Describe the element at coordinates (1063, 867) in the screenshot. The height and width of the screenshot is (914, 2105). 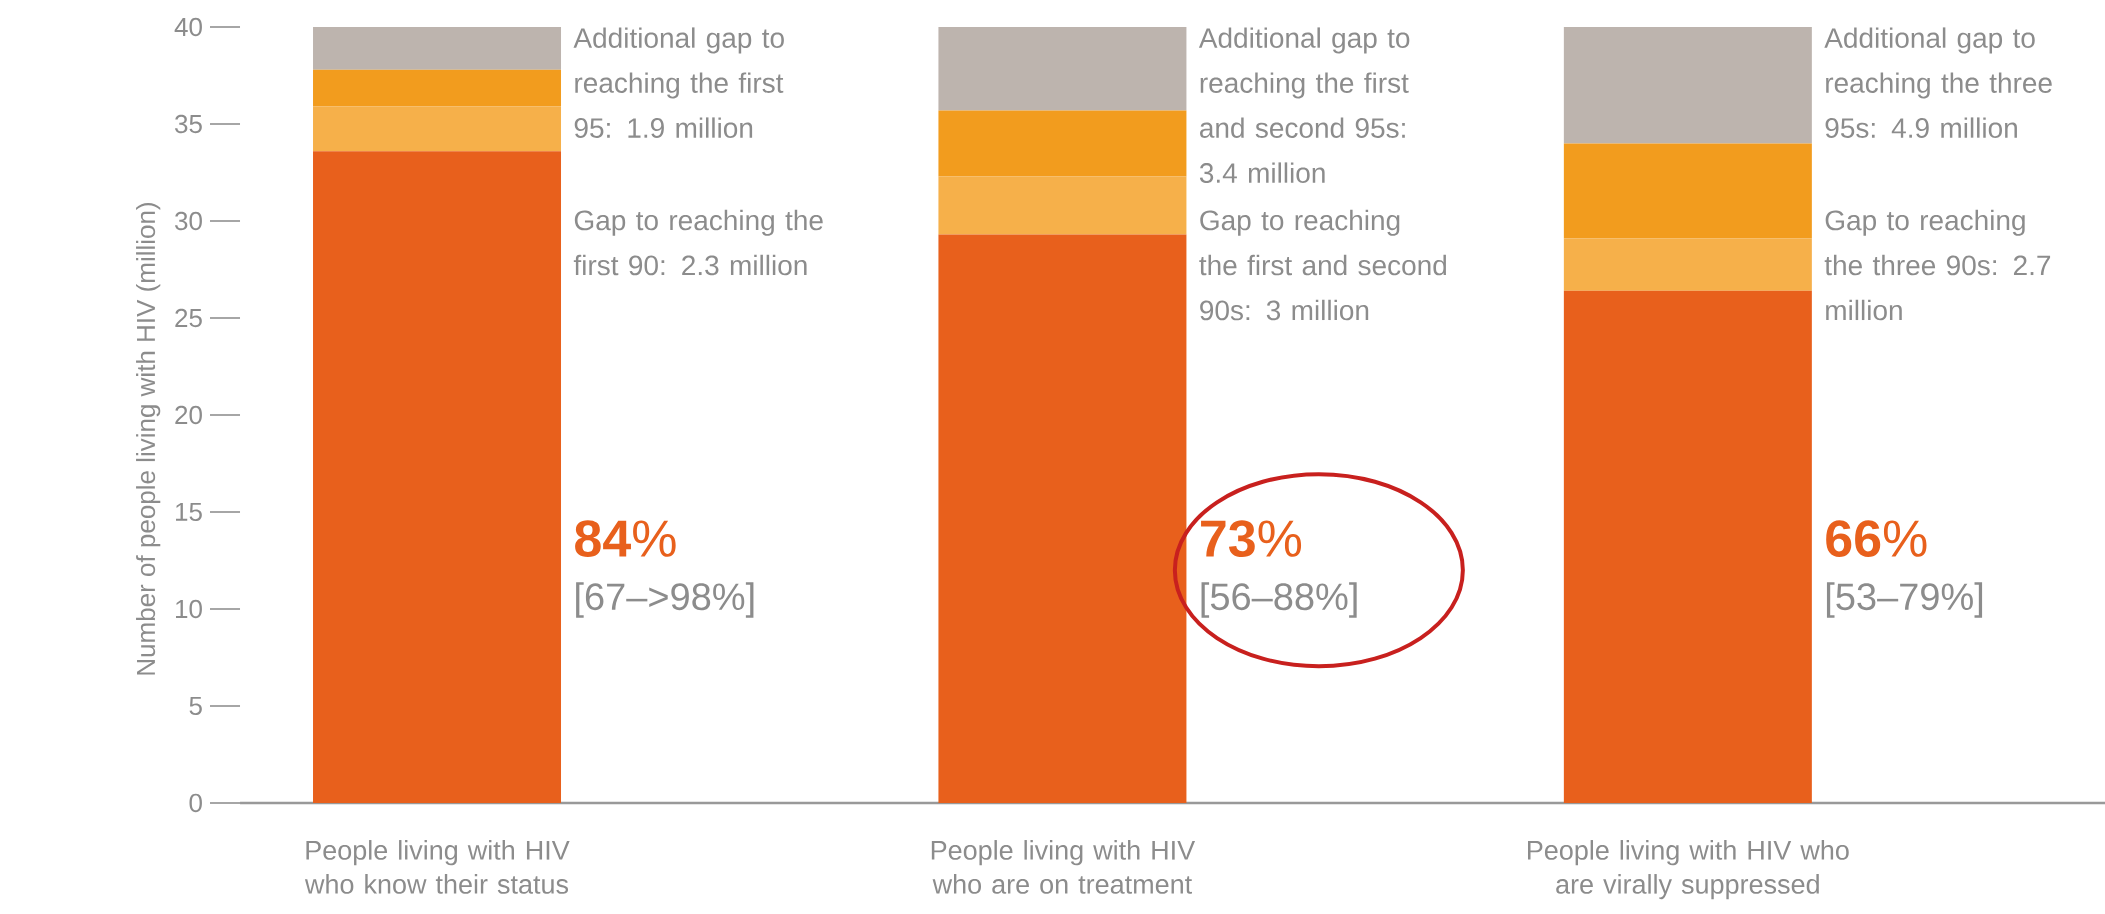
I see `x-tick-label: People living with HIV who are on treatment` at that location.